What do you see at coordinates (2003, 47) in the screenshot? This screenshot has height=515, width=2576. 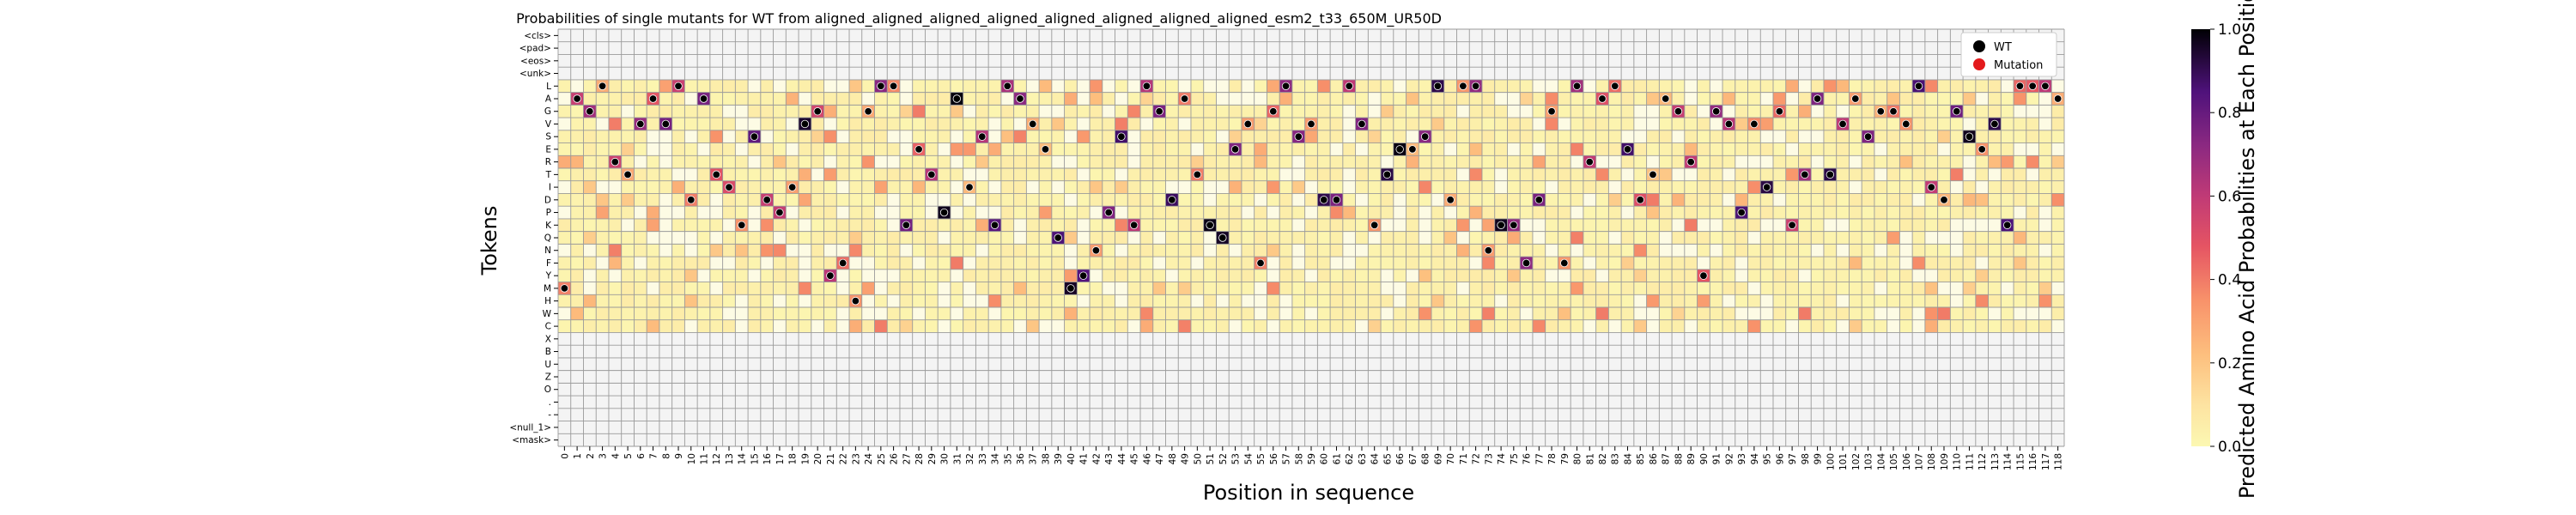 I see `legend-wt-label: WT` at bounding box center [2003, 47].